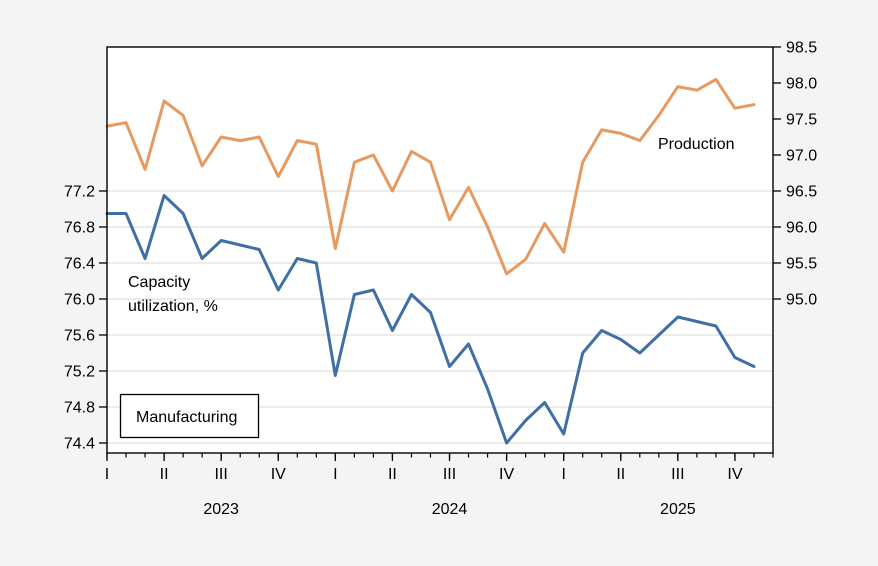 The height and width of the screenshot is (566, 878). What do you see at coordinates (159, 282) in the screenshot?
I see `capacity-utilization-label-line1: Capacity` at bounding box center [159, 282].